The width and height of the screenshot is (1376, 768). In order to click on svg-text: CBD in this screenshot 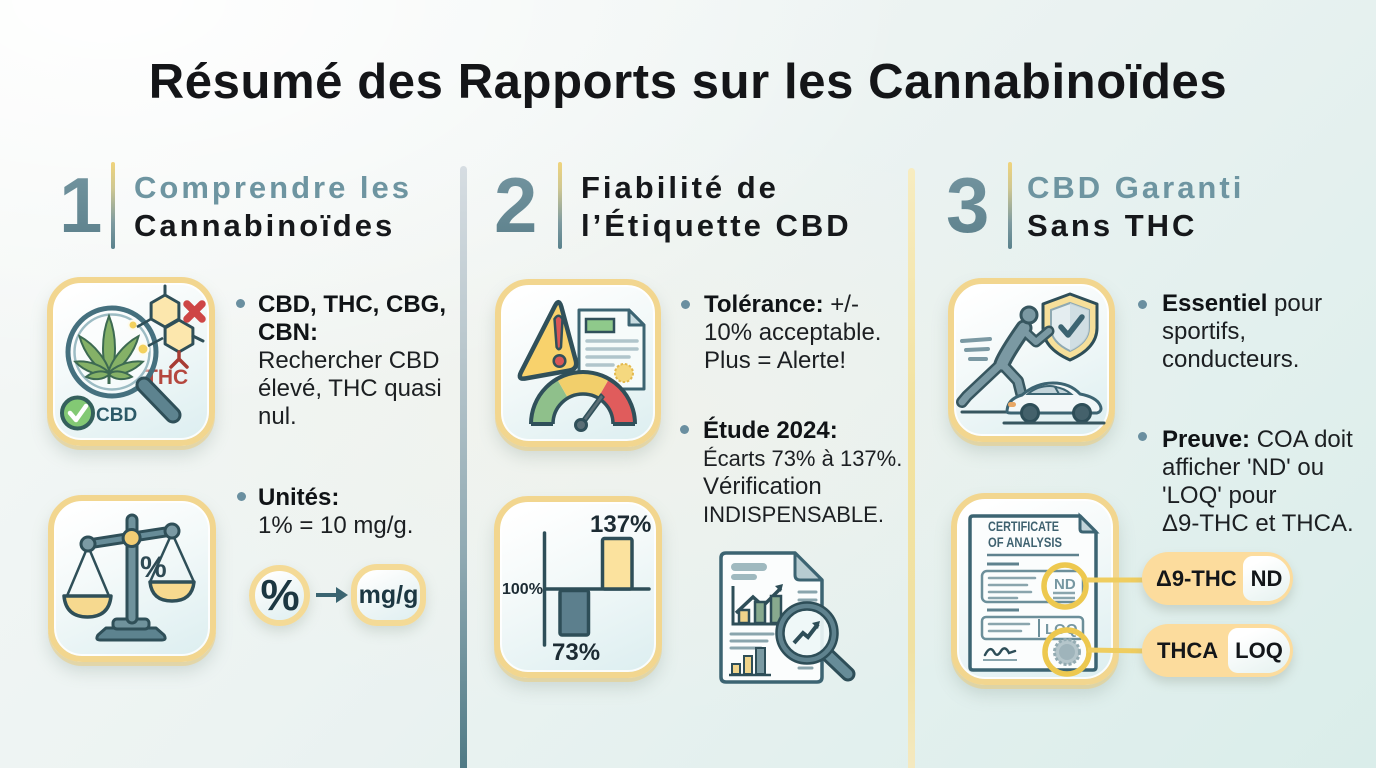, I will do `click(116, 415)`.